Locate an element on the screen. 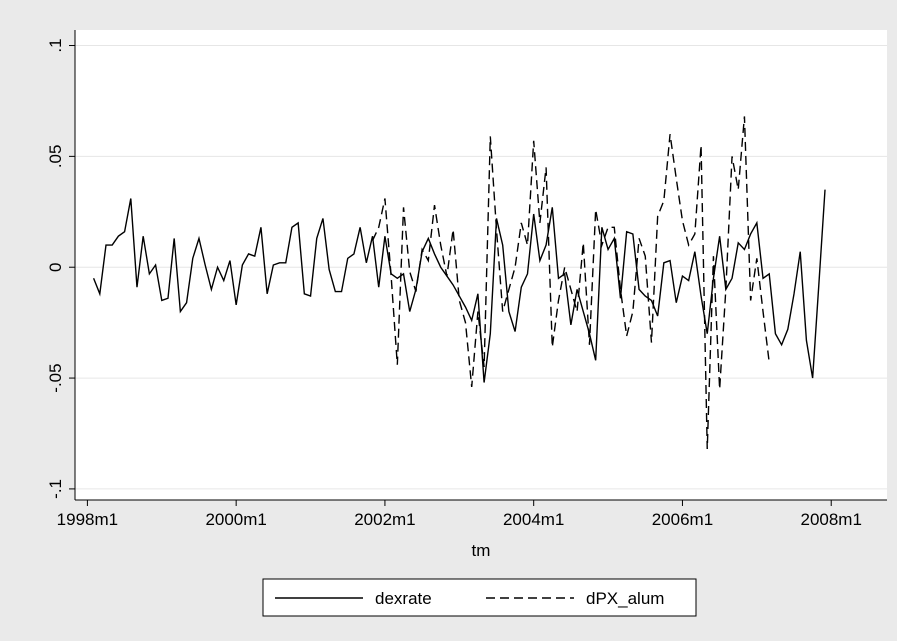 This screenshot has height=641, width=897. y-tick-label: .05 is located at coordinates (55, 157).